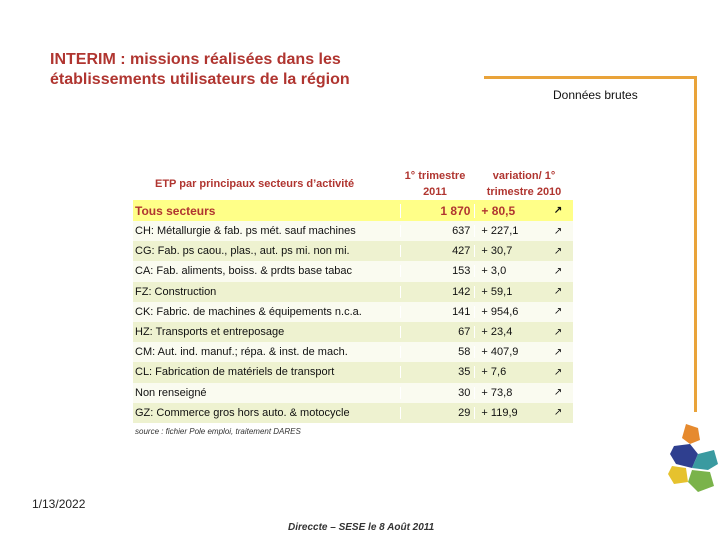 Image resolution: width=720 pixels, height=540 pixels. I want to click on slide-date: 1/13/2022, so click(59, 504).